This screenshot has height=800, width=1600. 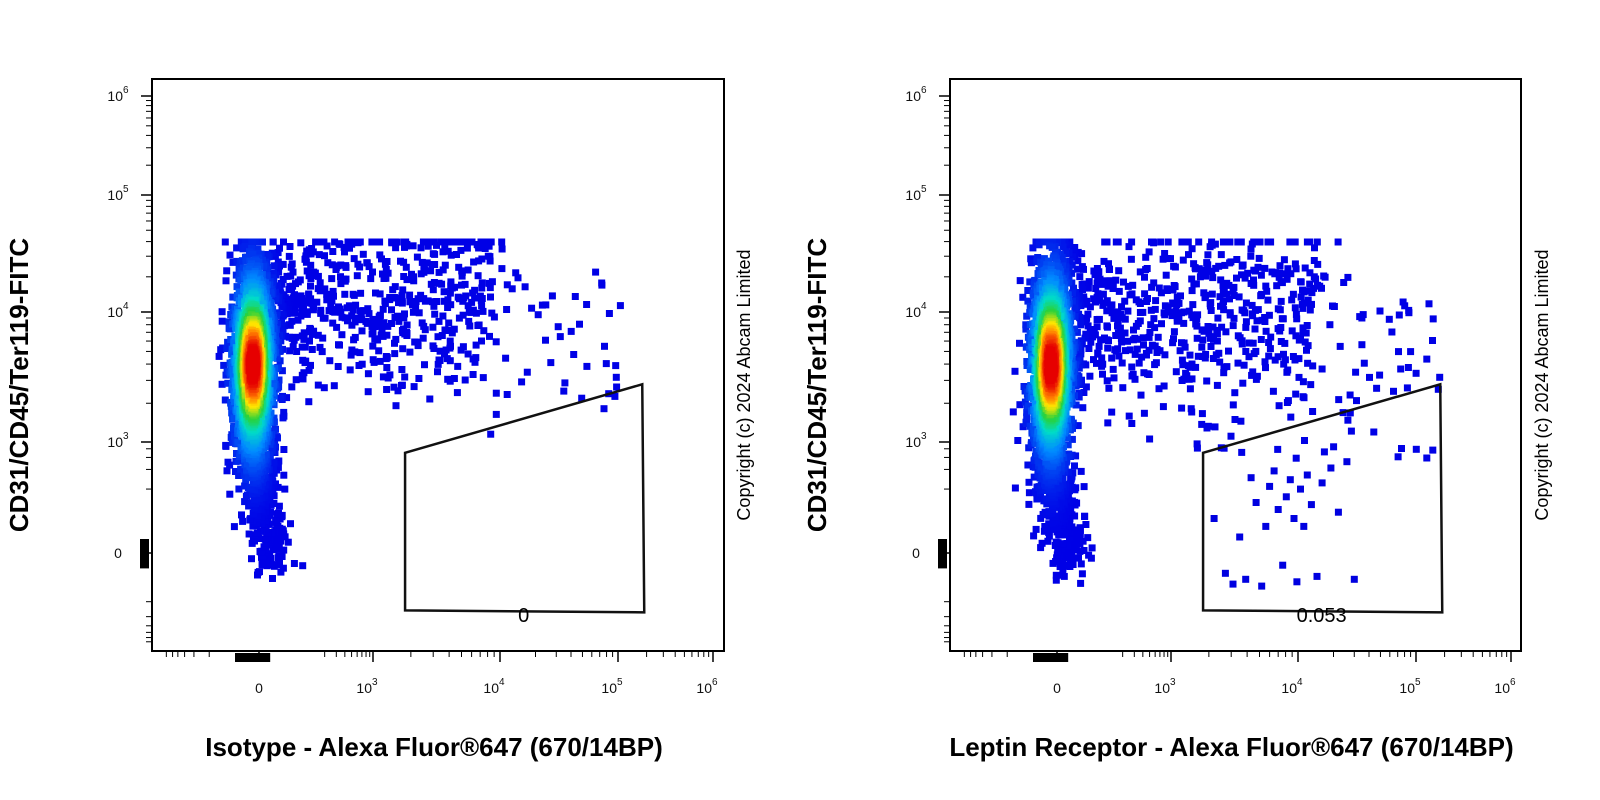 What do you see at coordinates (494, 686) in the screenshot?
I see `x-tick-label: 104` at bounding box center [494, 686].